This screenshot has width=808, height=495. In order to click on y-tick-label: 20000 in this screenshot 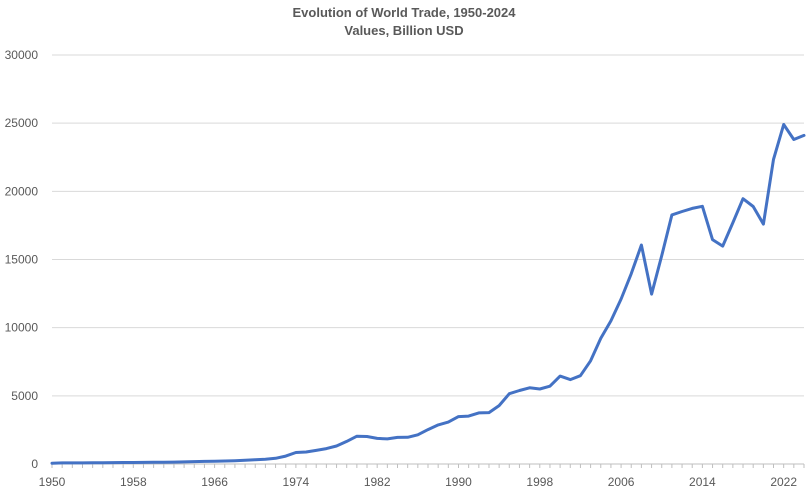, I will do `click(22, 191)`.